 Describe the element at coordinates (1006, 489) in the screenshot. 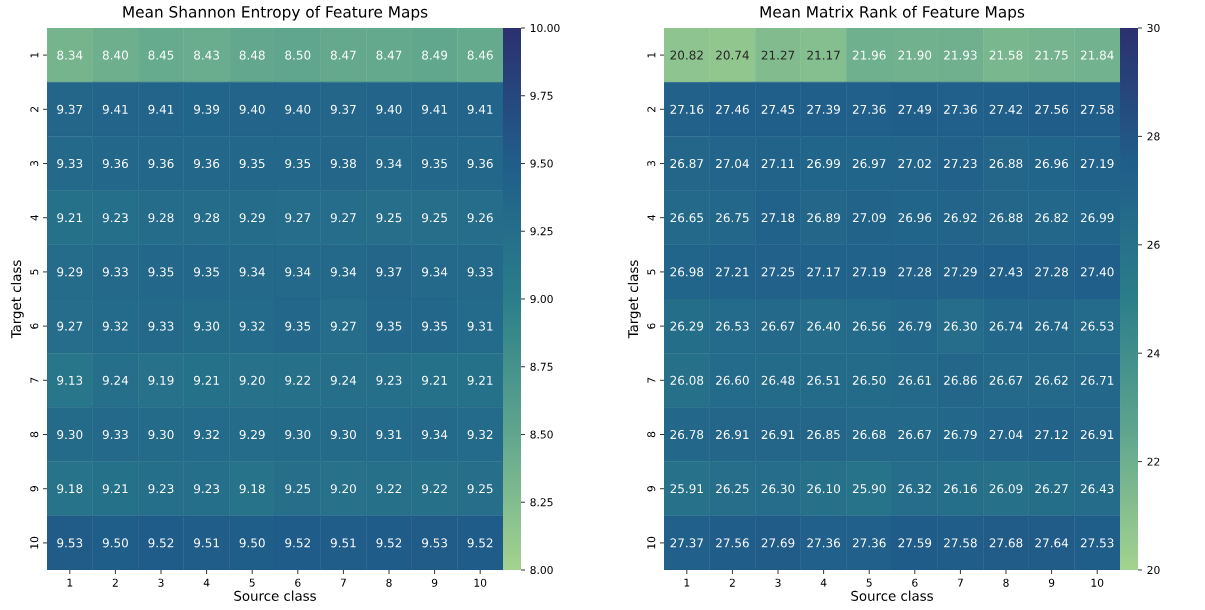

I see `data-label: 26.09` at that location.